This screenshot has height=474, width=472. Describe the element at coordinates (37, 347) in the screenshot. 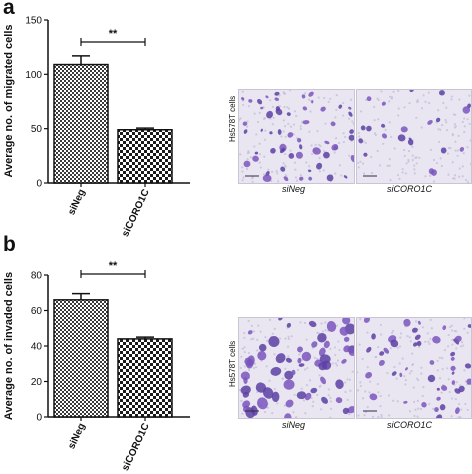

I see `y-tick-label: 40` at that location.